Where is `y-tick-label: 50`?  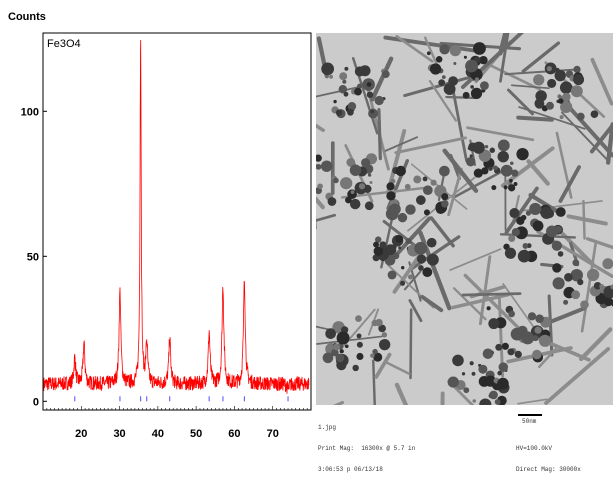 y-tick-label: 50 is located at coordinates (33, 257).